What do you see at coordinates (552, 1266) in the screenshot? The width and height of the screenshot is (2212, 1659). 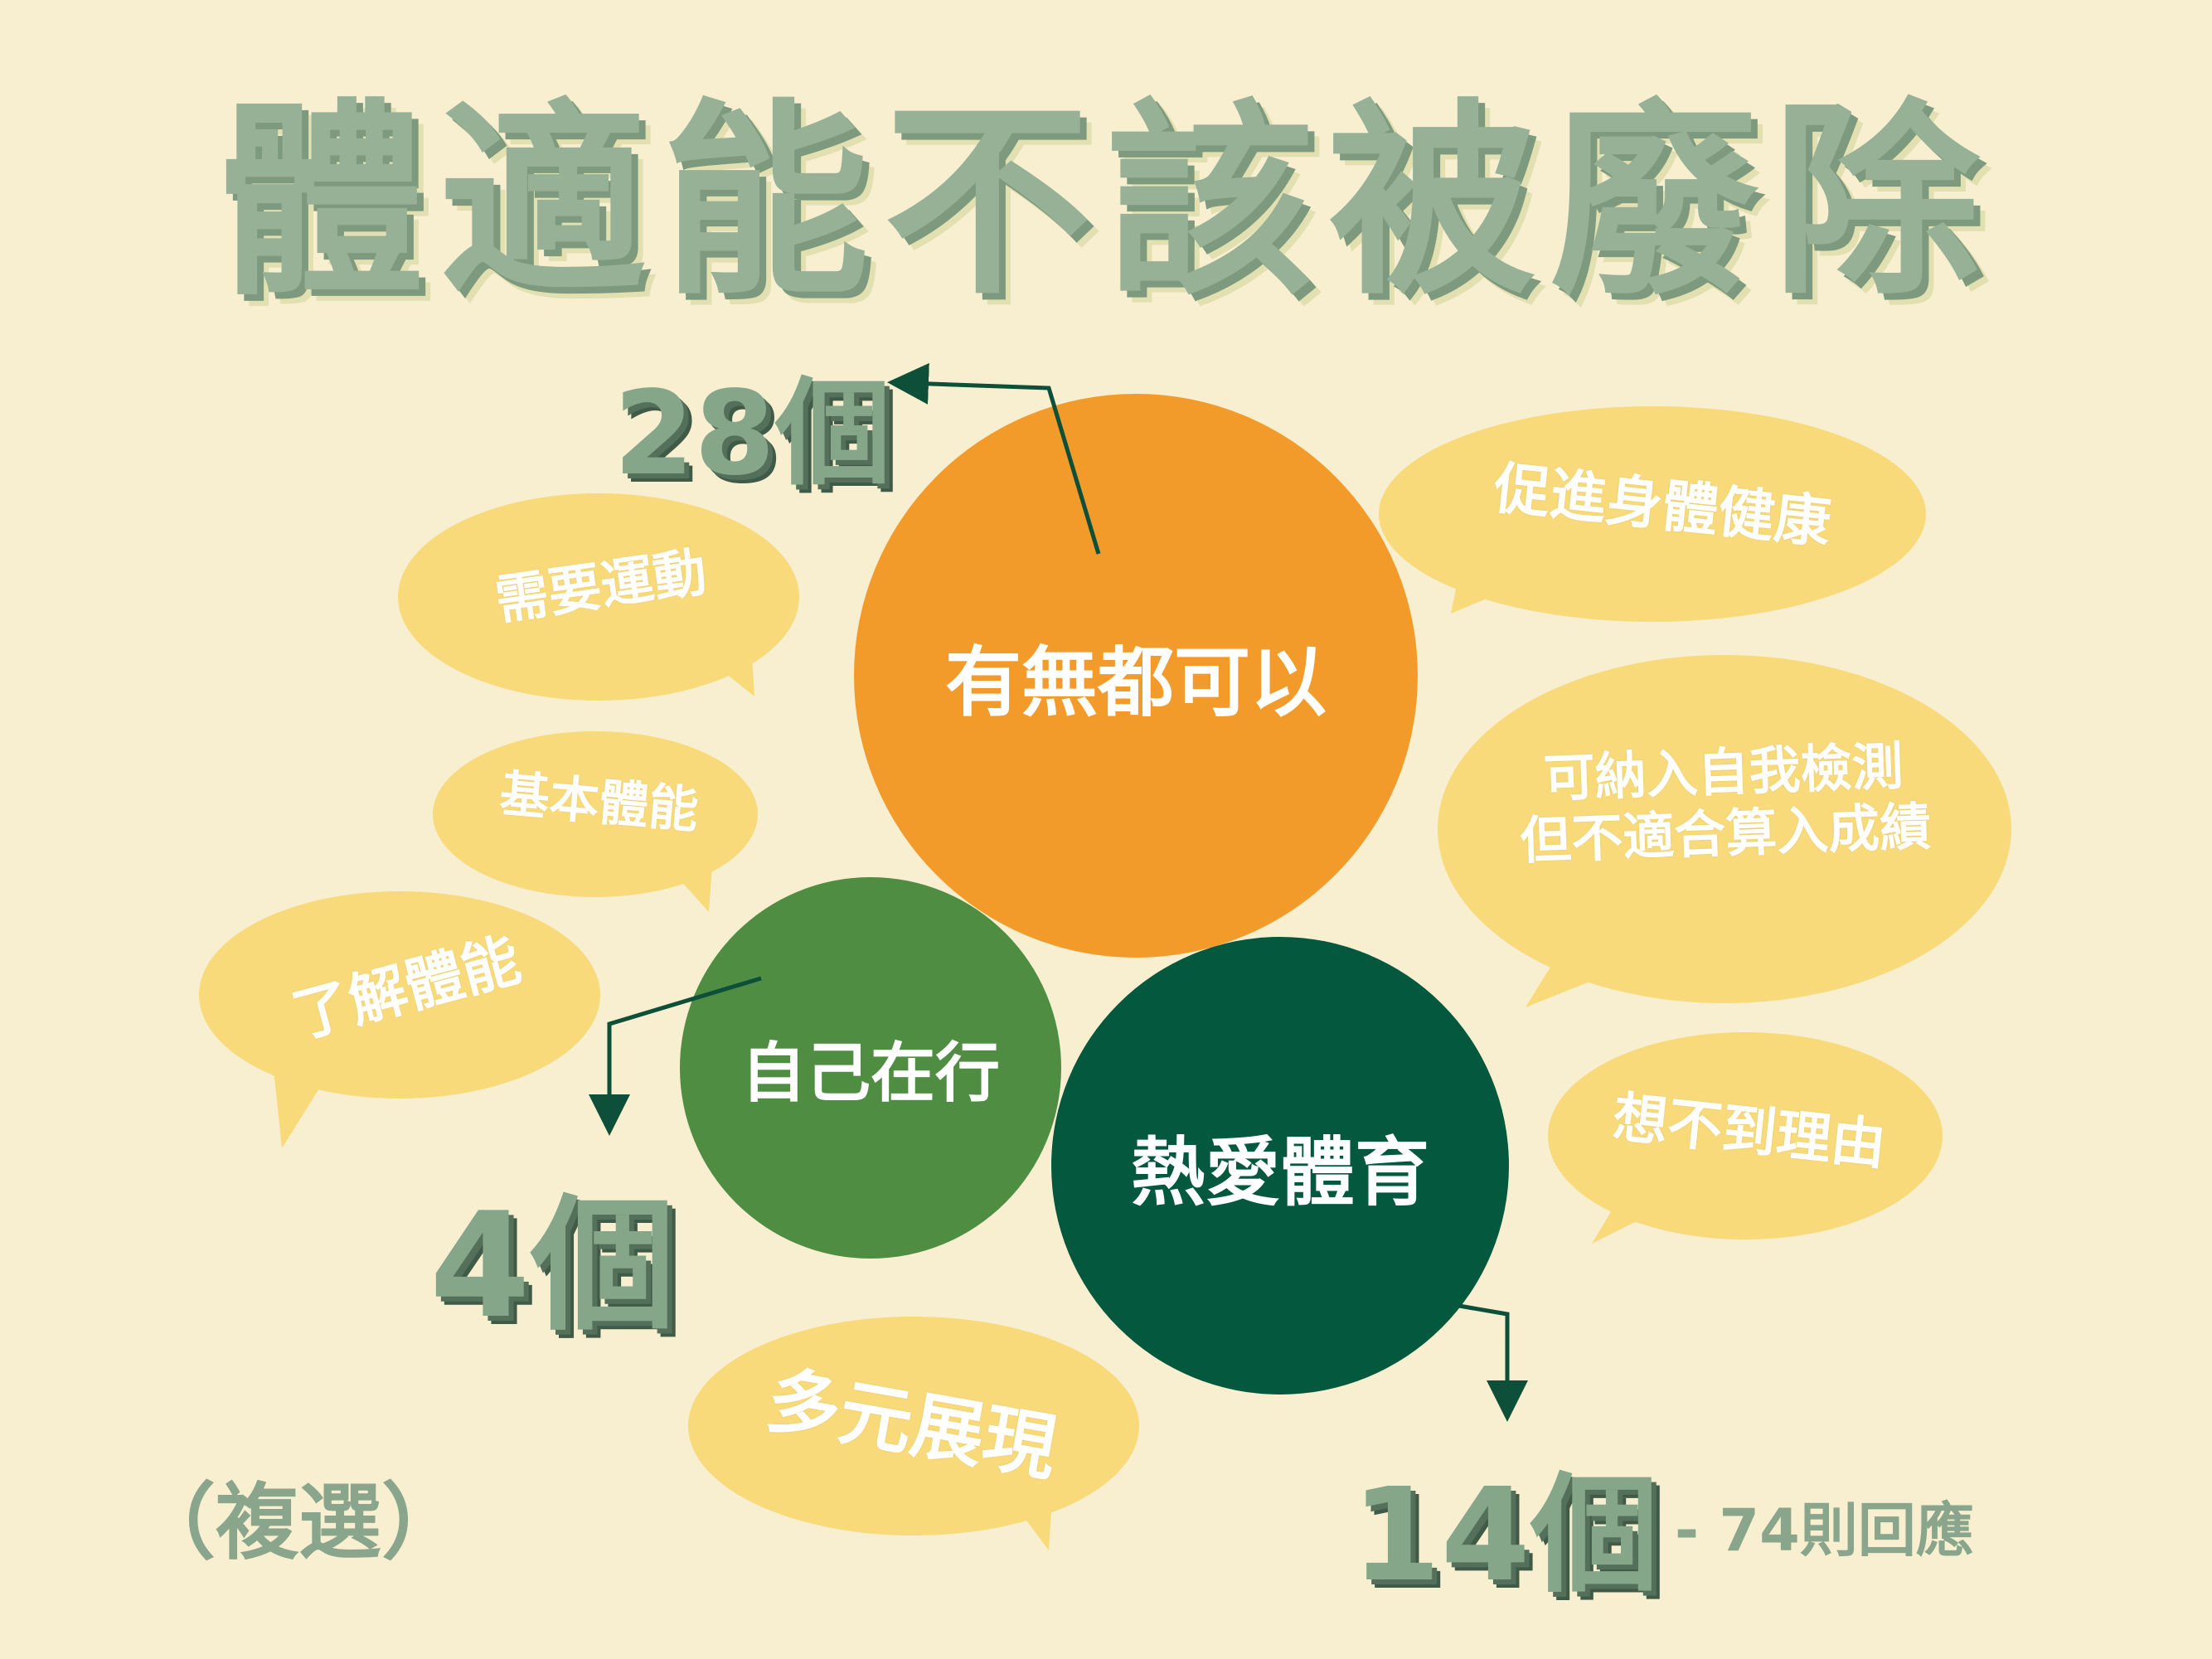 I see `count-self-study: 4個` at bounding box center [552, 1266].